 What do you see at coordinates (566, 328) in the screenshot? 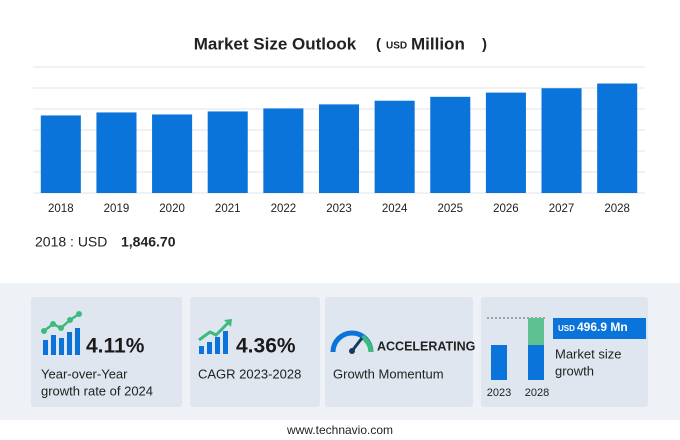
I see `badge-currency: USD` at bounding box center [566, 328].